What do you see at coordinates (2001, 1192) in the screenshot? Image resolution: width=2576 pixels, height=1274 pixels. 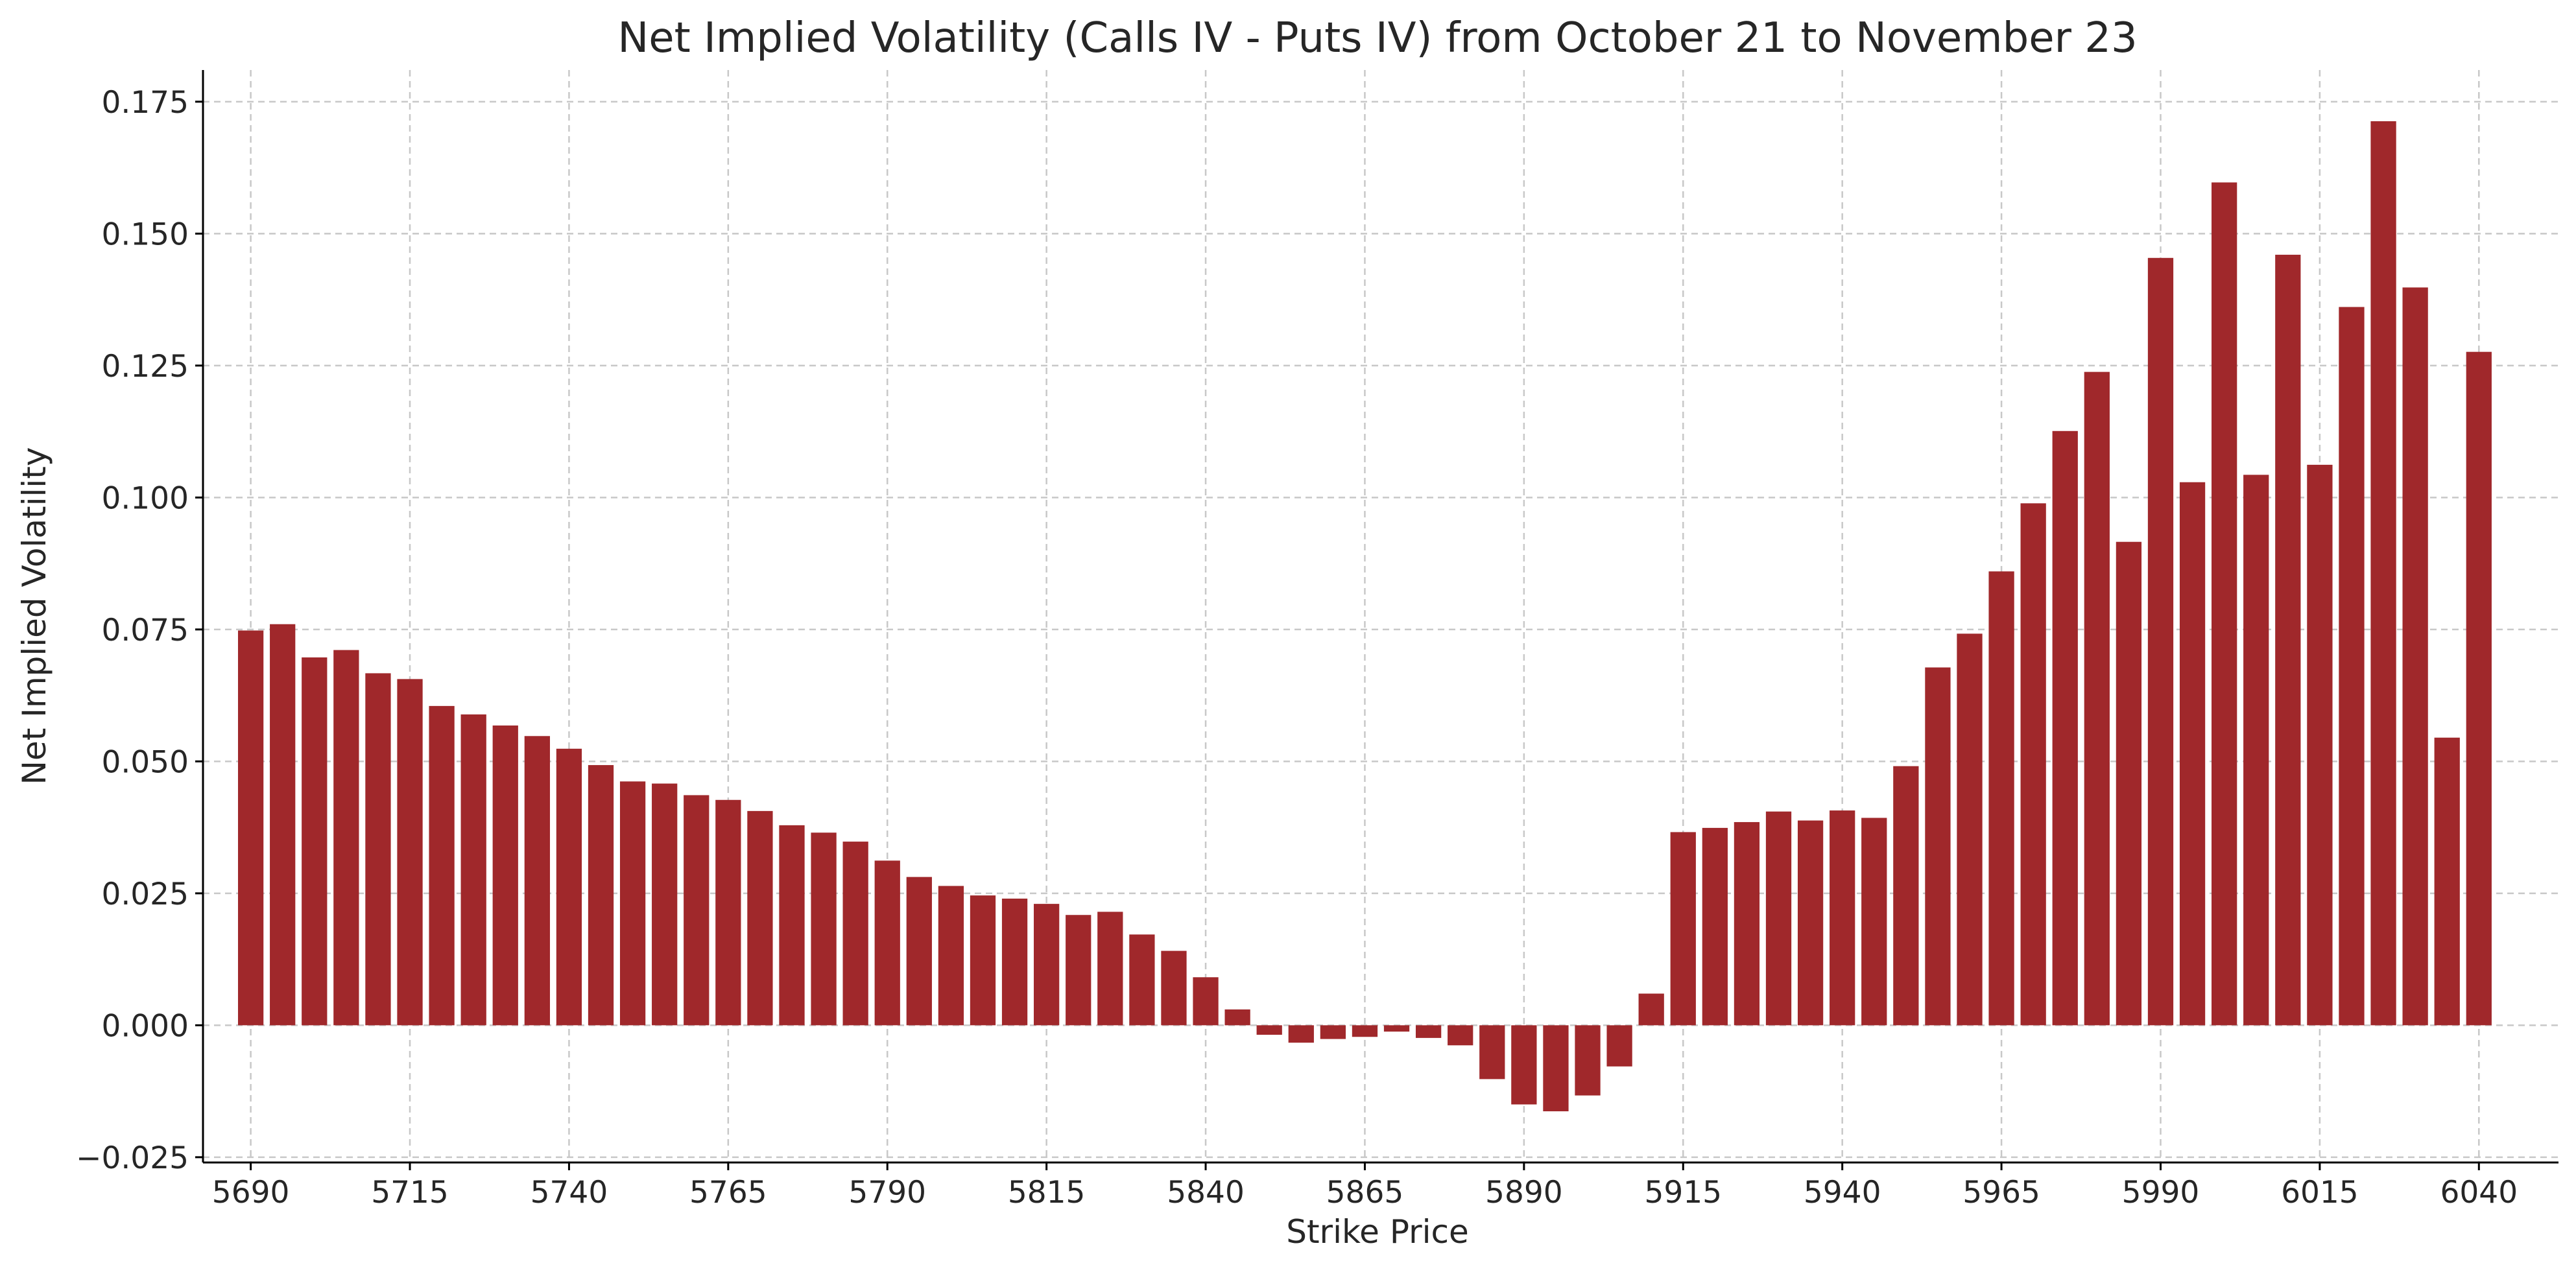 I see `x-tick-label: 5965` at bounding box center [2001, 1192].